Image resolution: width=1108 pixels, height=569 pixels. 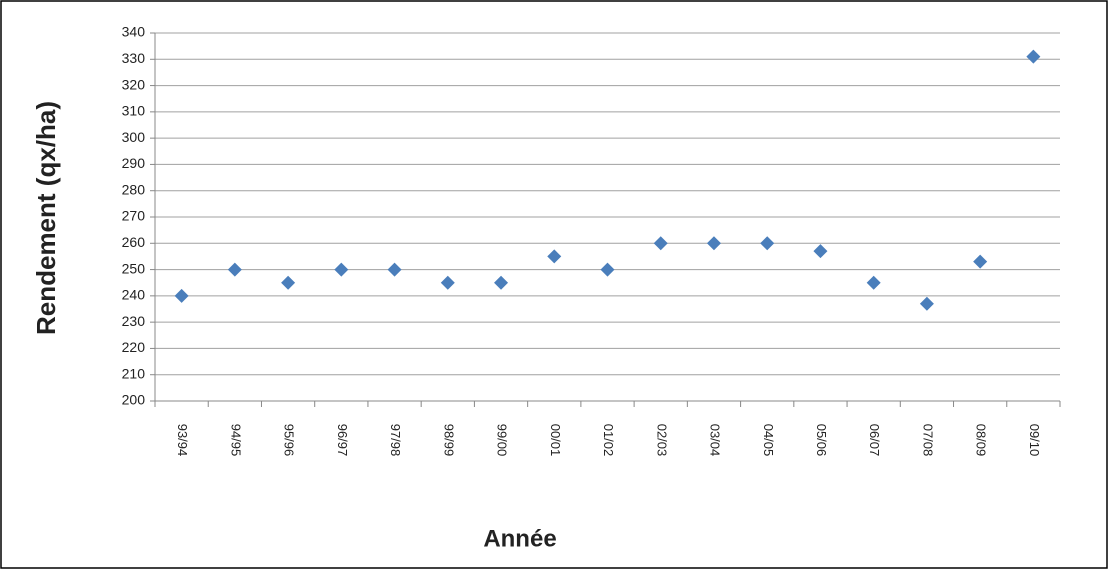 I want to click on x-tick-label: 08/09, so click(x=981, y=440).